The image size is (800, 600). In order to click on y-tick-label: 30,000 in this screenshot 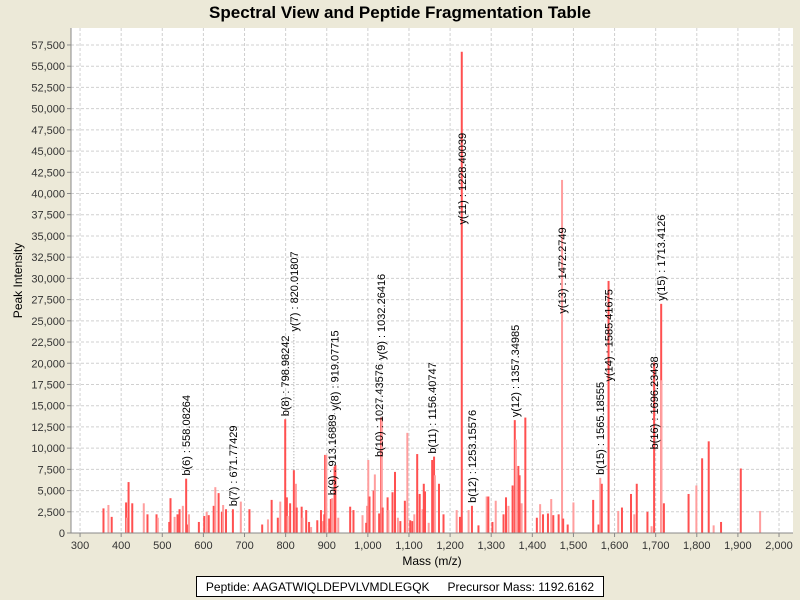, I will do `click(48, 279)`.